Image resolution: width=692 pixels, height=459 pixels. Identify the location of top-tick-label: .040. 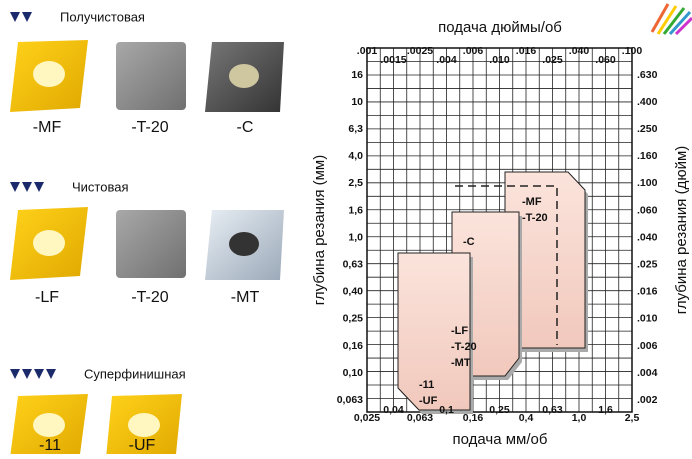
(579, 51).